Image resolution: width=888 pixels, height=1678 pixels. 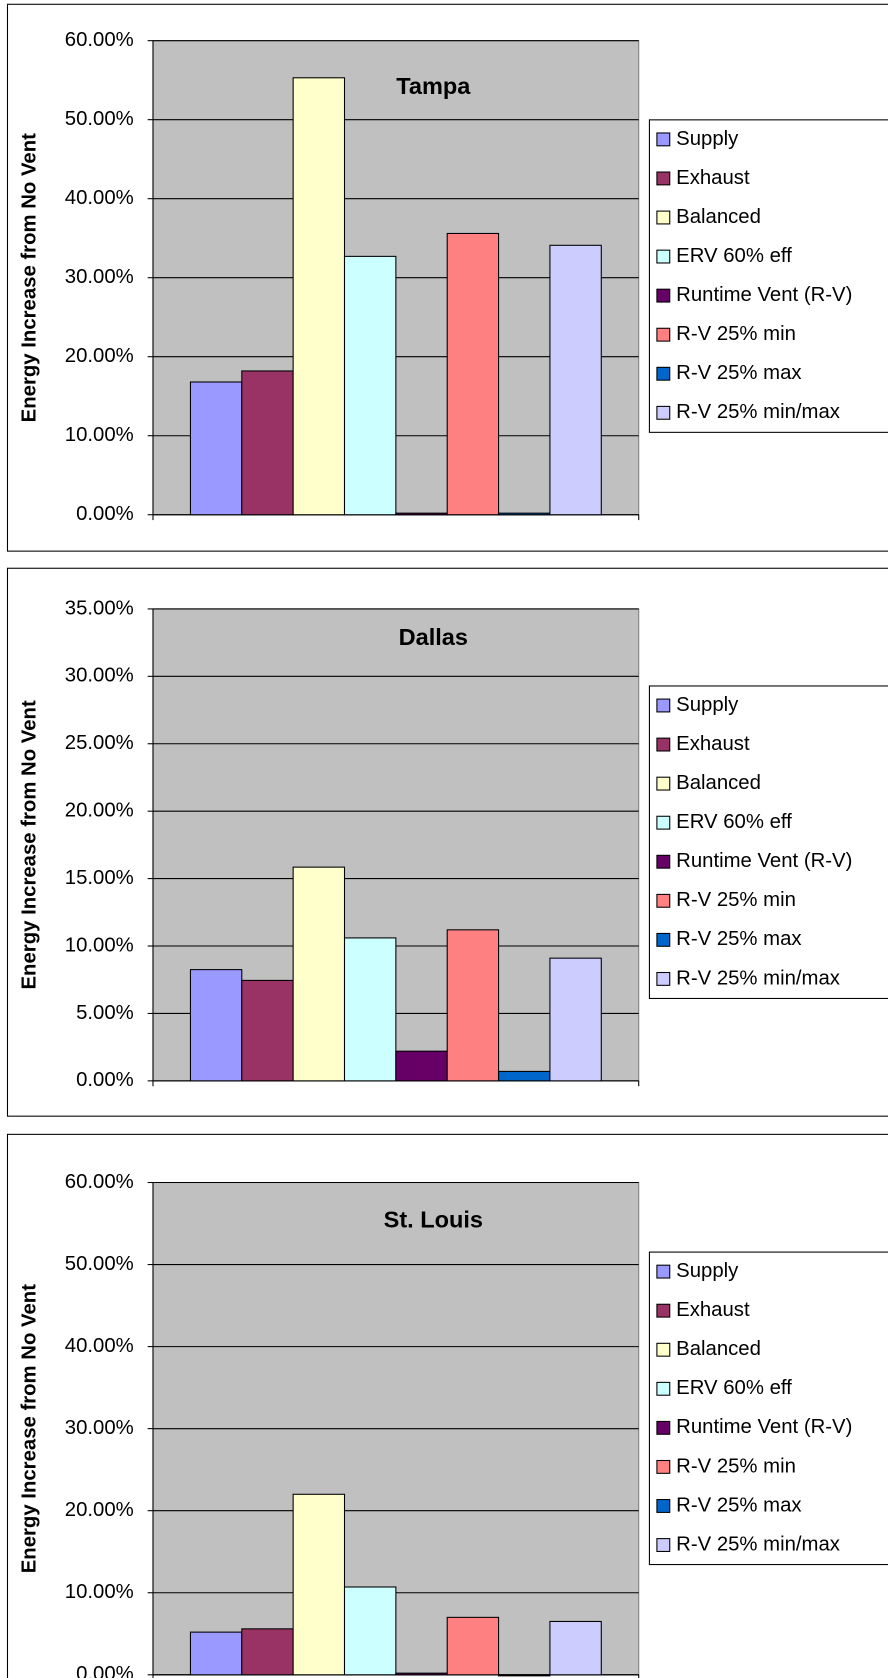 I want to click on y-tick-label: 35.00%, so click(x=99, y=608).